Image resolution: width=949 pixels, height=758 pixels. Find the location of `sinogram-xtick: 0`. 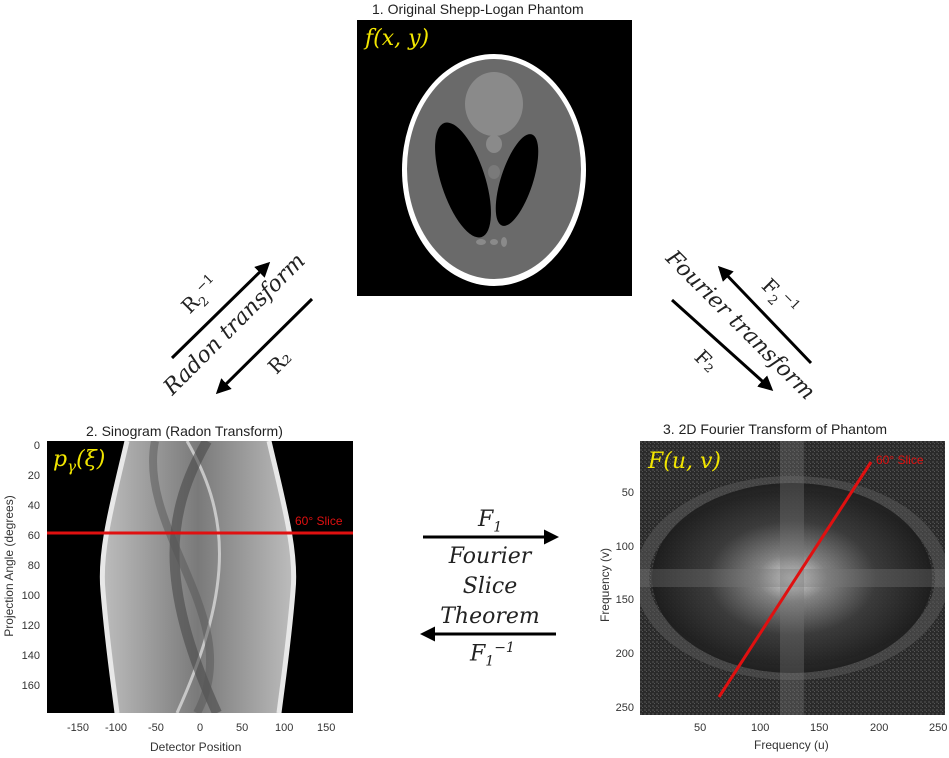

sinogram-xtick: 0 is located at coordinates (200, 728).